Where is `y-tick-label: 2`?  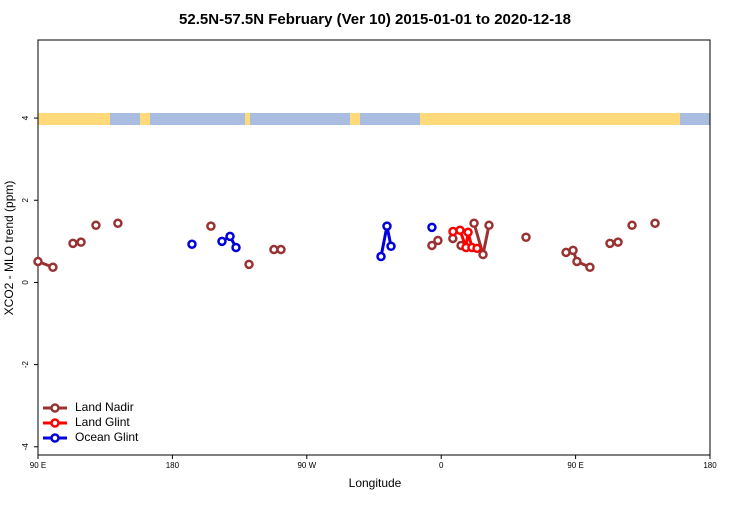
y-tick-label: 2 is located at coordinates (25, 199).